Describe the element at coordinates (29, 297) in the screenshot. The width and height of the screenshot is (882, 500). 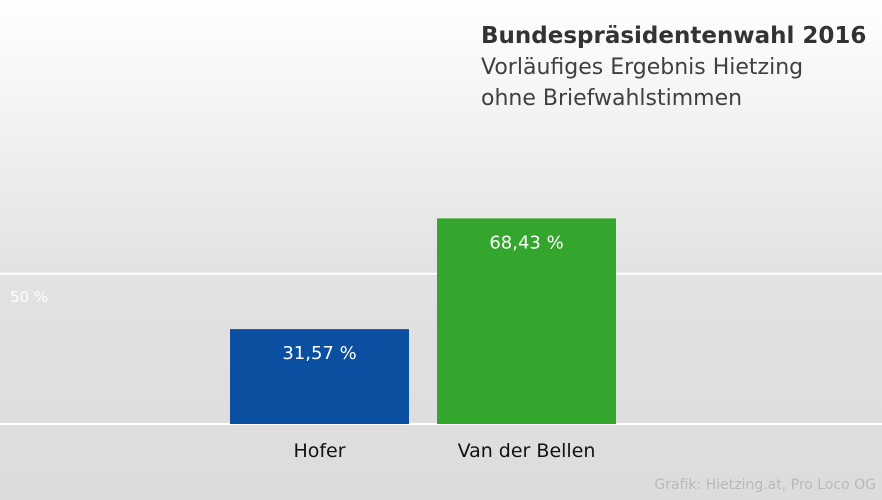
I see `reference-line-label: 50 %` at that location.